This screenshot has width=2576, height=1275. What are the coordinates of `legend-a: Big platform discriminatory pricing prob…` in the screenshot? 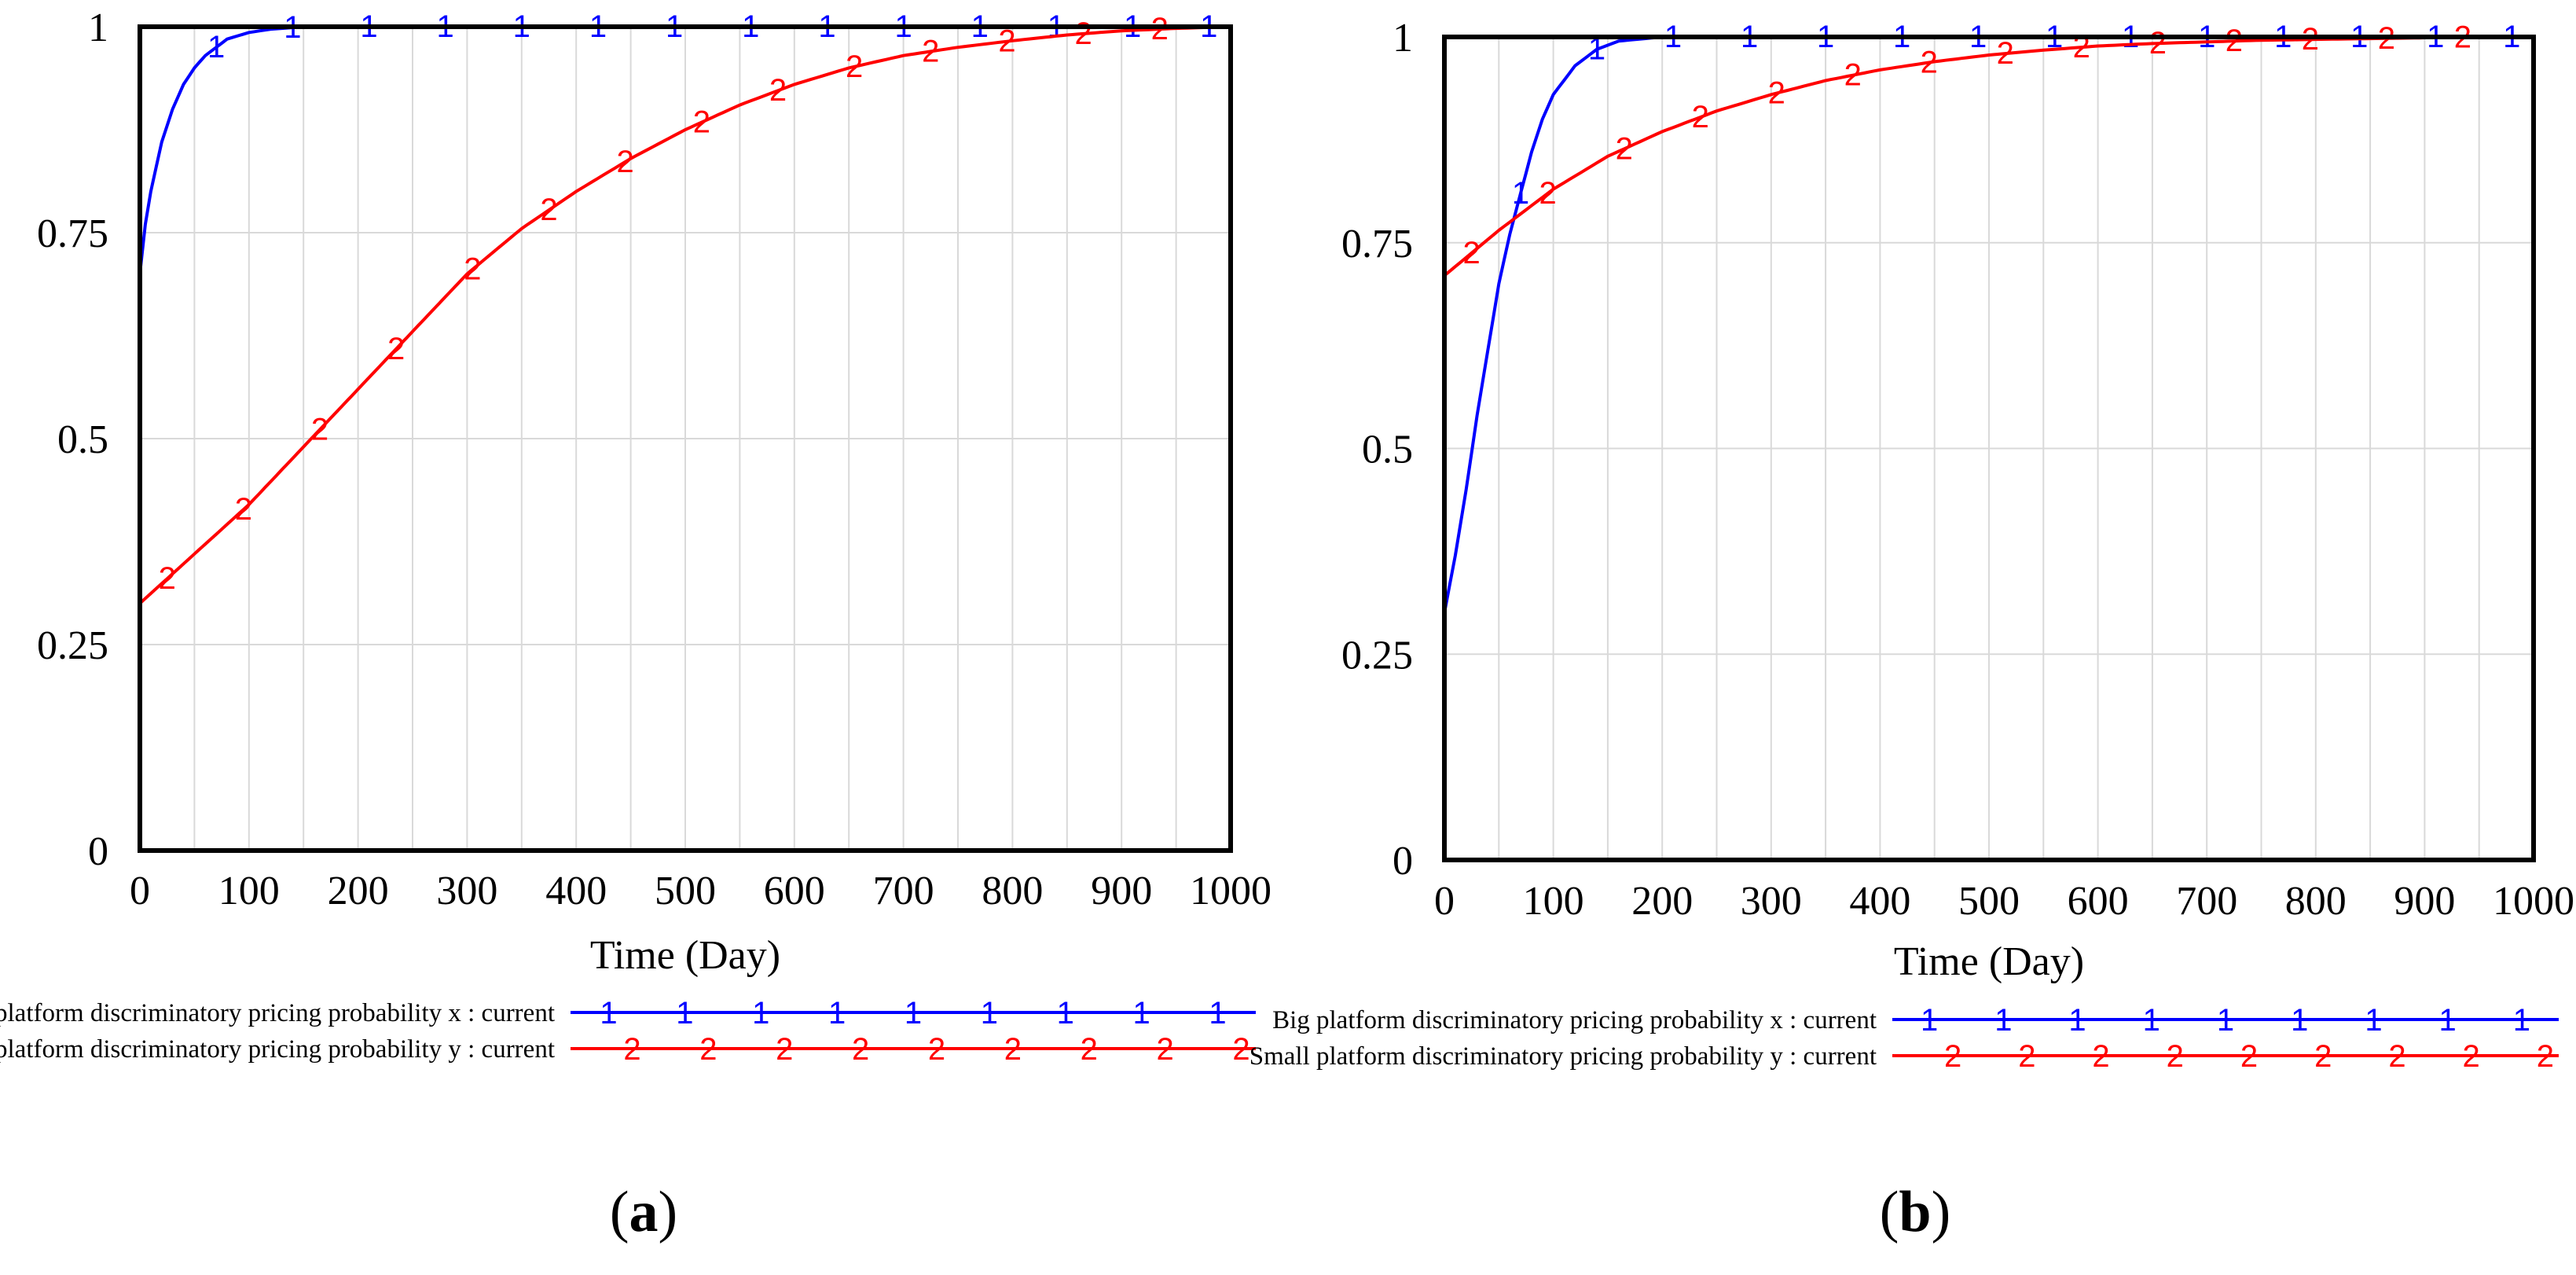 It's located at (628, 1031).